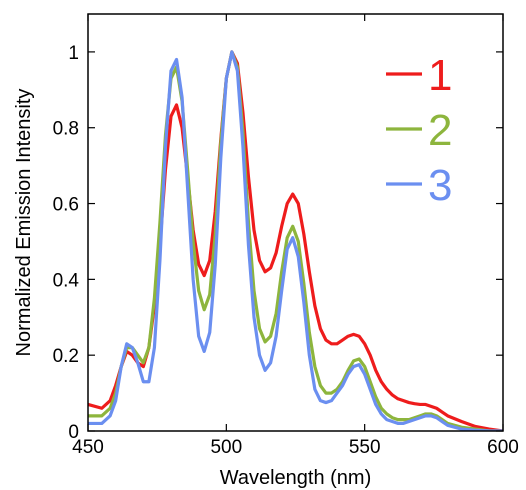 The image size is (526, 490). Describe the element at coordinates (440, 75) in the screenshot. I see `legend-label-1: 1` at that location.